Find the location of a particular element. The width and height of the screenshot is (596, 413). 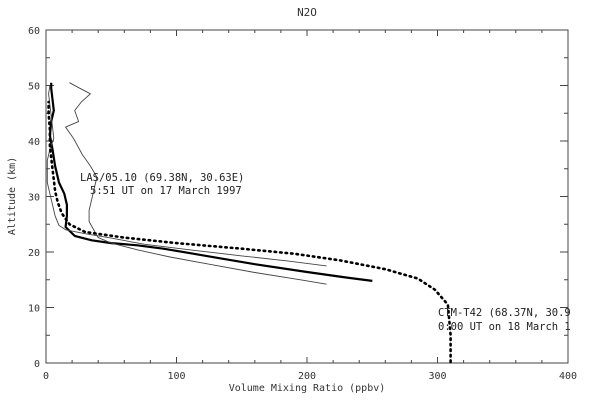

x-tick-label: 400 is located at coordinates (568, 376).